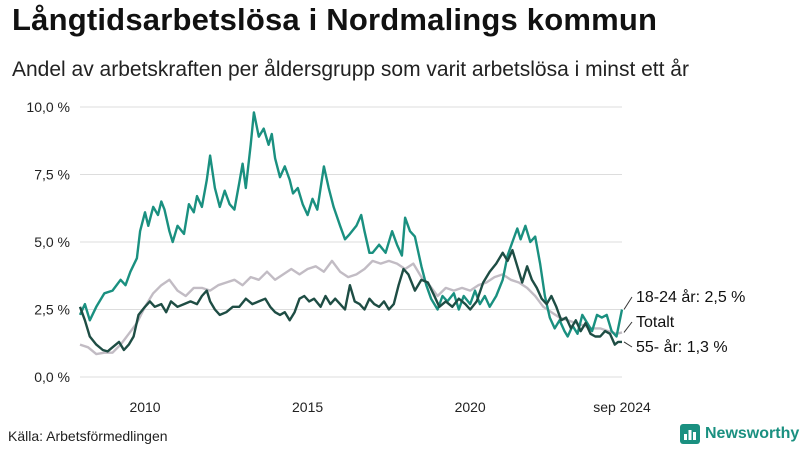 Image resolution: width=800 pixels, height=450 pixels. What do you see at coordinates (622, 407) in the screenshot?
I see `x-tick-label: sep 2024` at bounding box center [622, 407].